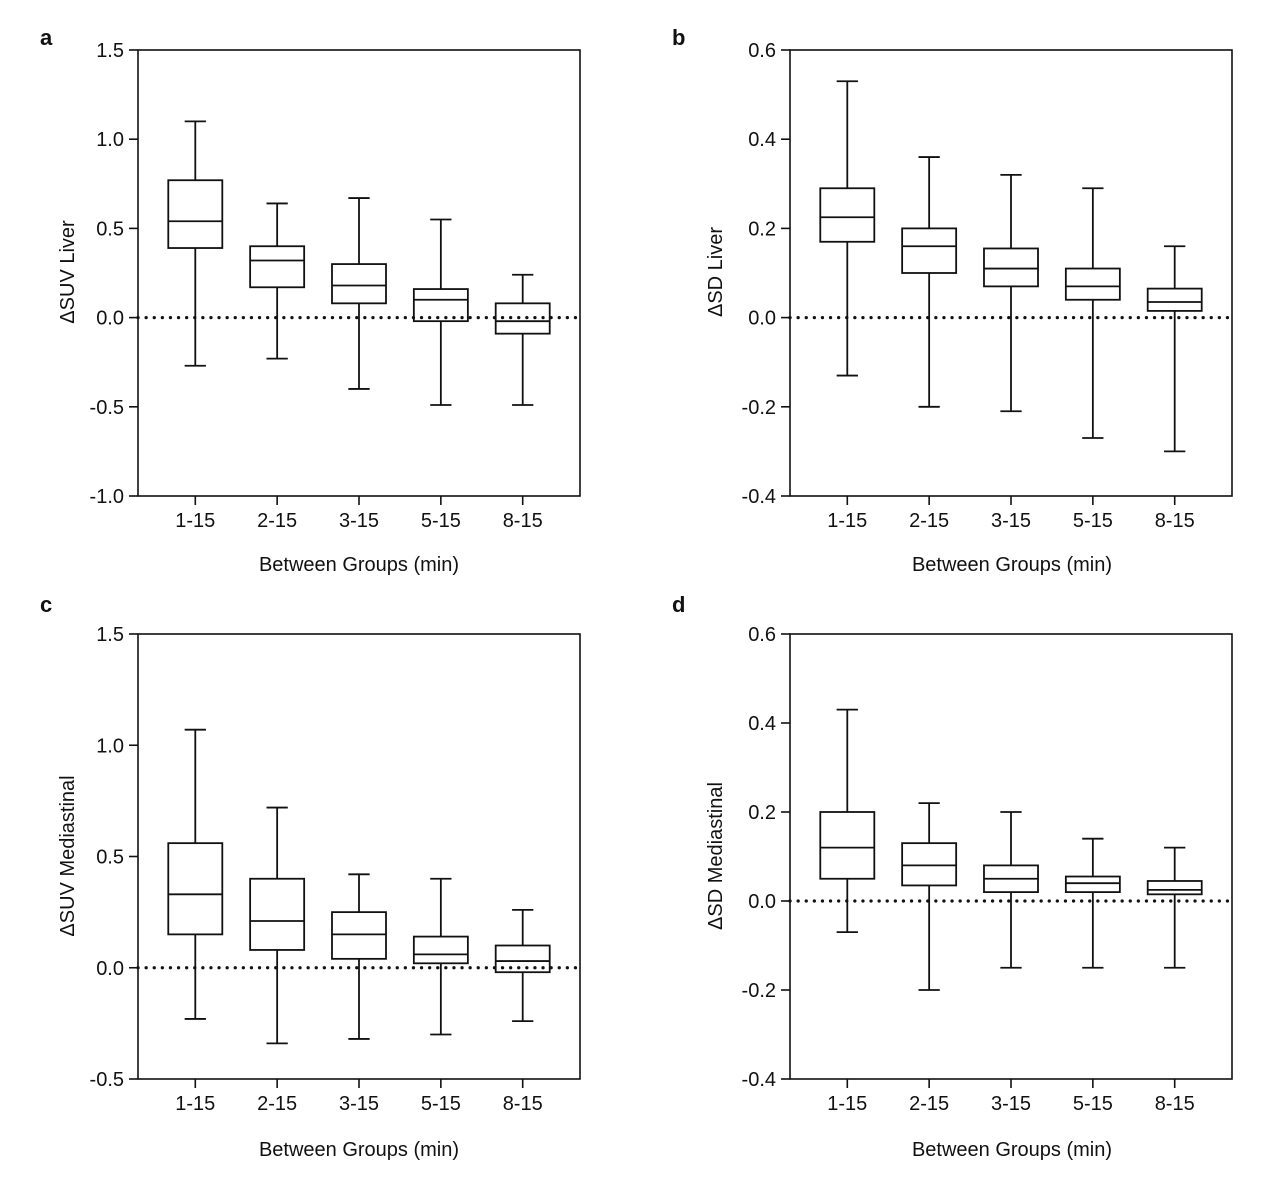 This screenshot has height=1189, width=1280. What do you see at coordinates (277, 1104) in the screenshot?
I see `panel-c-x-tick-label: 2-15` at bounding box center [277, 1104].